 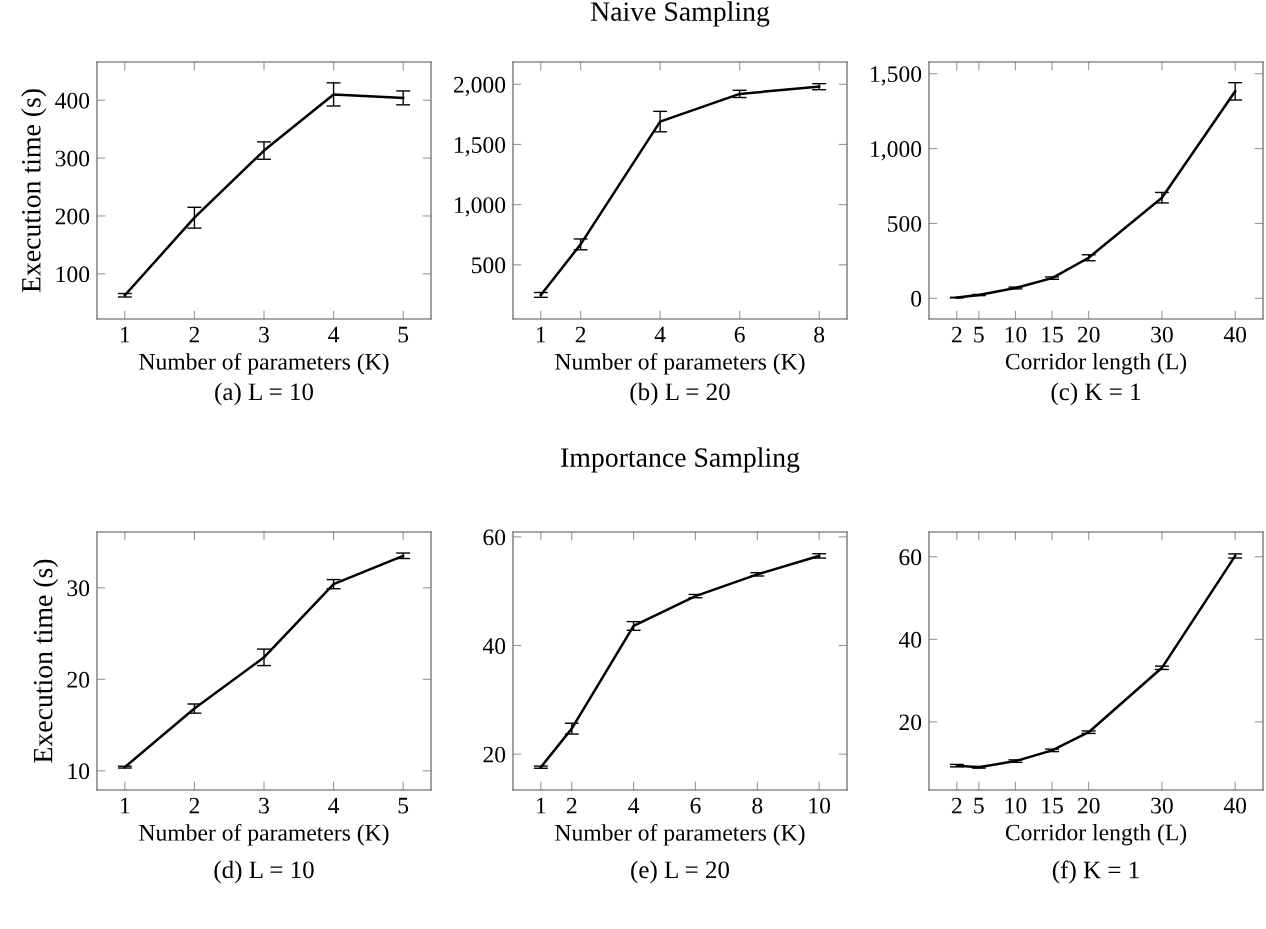 I want to click on chart-title: Importance Sampling, so click(x=680, y=460).